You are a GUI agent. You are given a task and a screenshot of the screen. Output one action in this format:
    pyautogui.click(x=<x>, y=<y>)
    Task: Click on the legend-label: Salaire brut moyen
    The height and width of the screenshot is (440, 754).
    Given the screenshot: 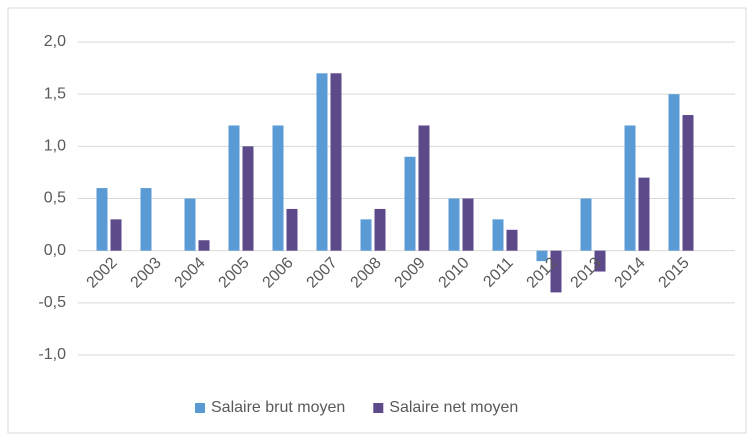 What is the action you would take?
    pyautogui.click(x=278, y=407)
    